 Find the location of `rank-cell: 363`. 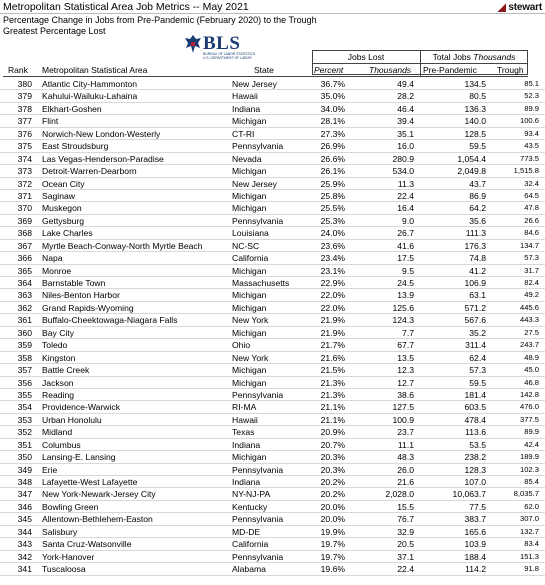

rank-cell: 363 is located at coordinates (24, 295).